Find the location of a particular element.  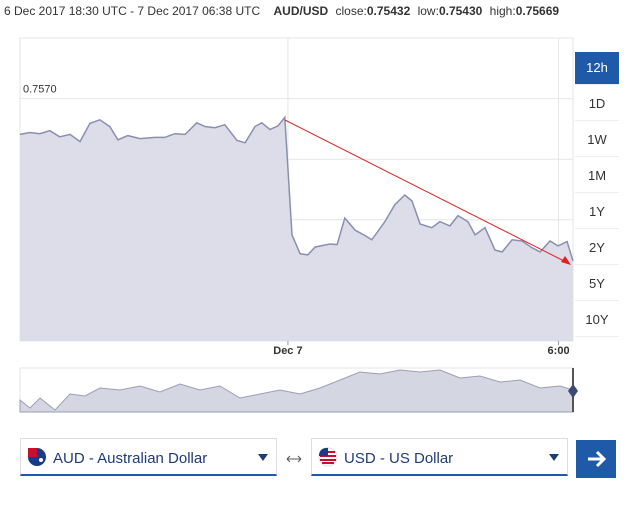

to-currency-select: USD - US Dollar is located at coordinates (439, 457).